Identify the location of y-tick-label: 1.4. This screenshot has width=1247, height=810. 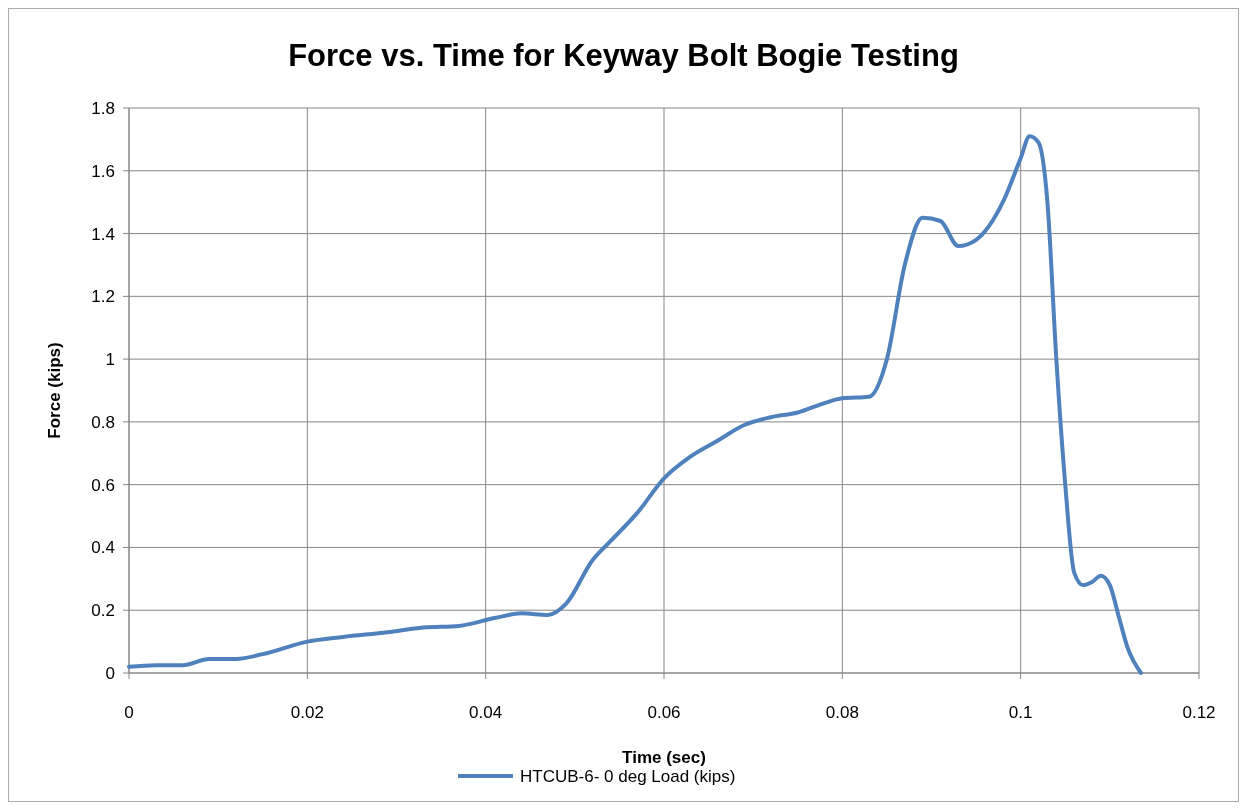
(103, 234).